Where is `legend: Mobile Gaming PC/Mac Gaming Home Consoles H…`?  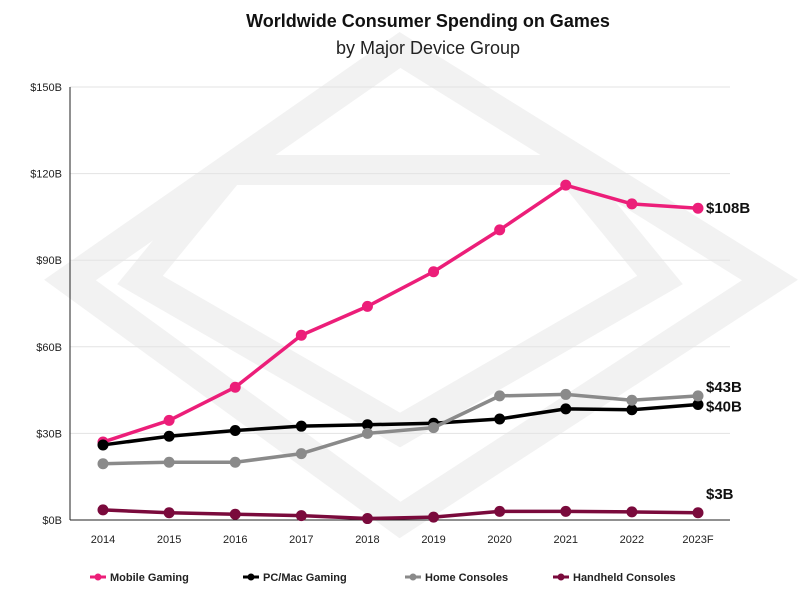 legend: Mobile Gaming PC/Mac Gaming Home Consoles H… is located at coordinates (383, 578).